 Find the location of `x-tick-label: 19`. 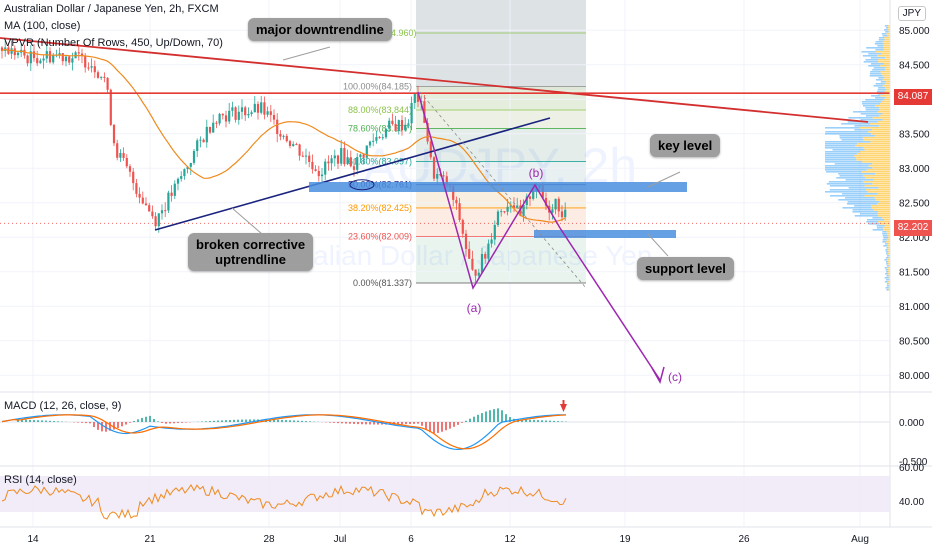

x-tick-label: 19 is located at coordinates (625, 539).